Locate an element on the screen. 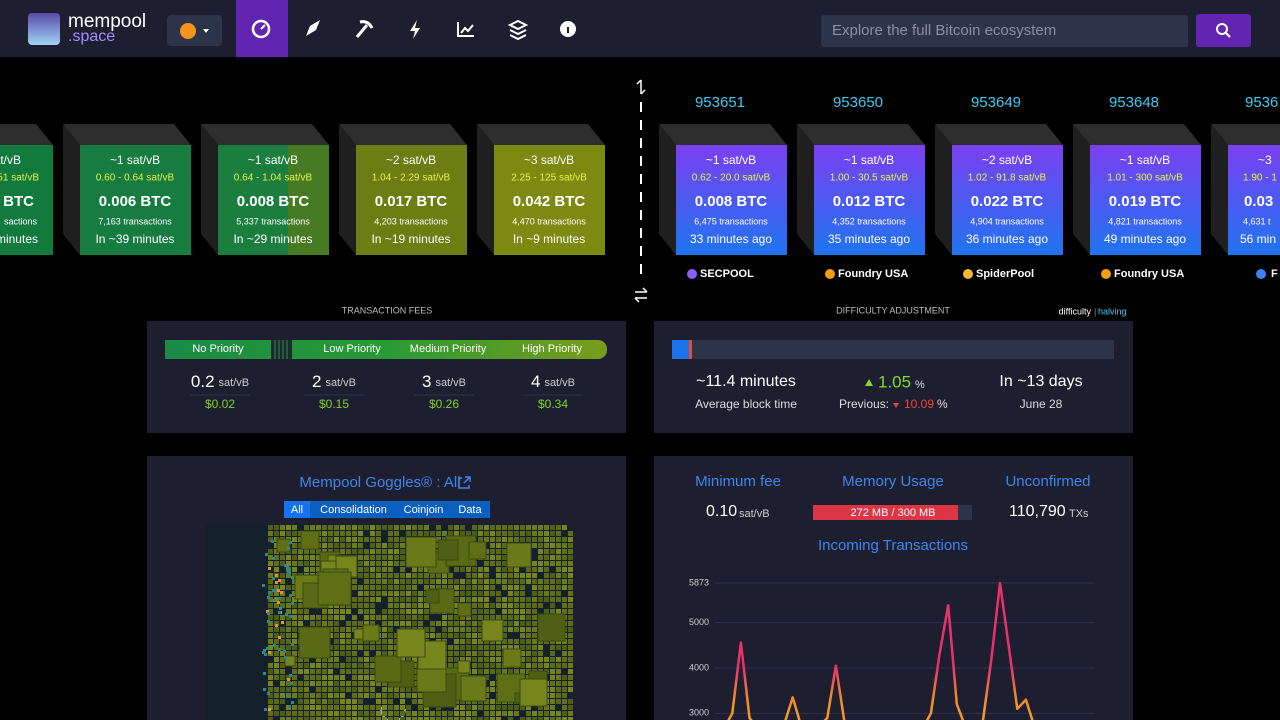 The image size is (1280, 720). y-tick-label: 3000 is located at coordinates (699, 713).